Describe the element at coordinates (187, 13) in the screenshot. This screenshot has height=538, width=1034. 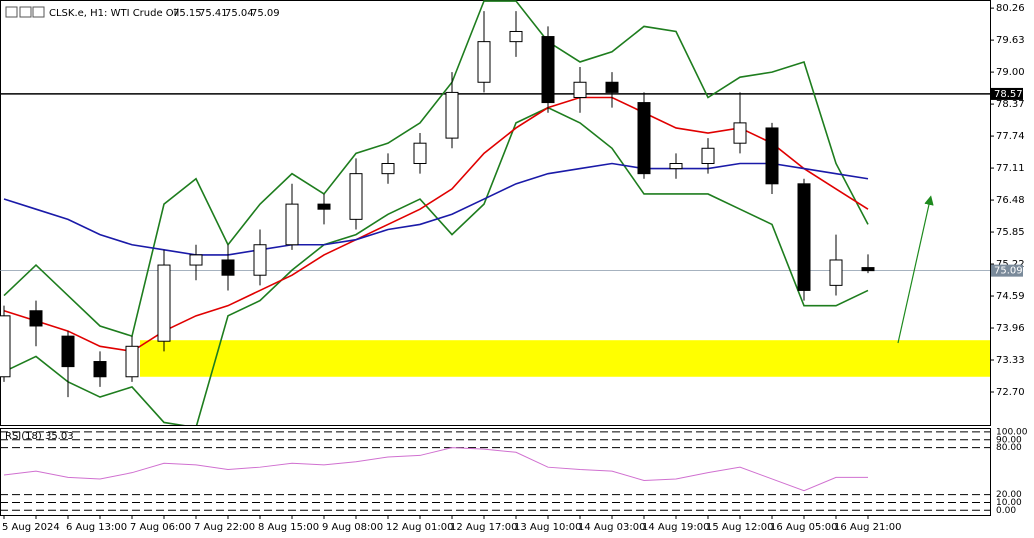
I see `open-value: 75.15` at that location.